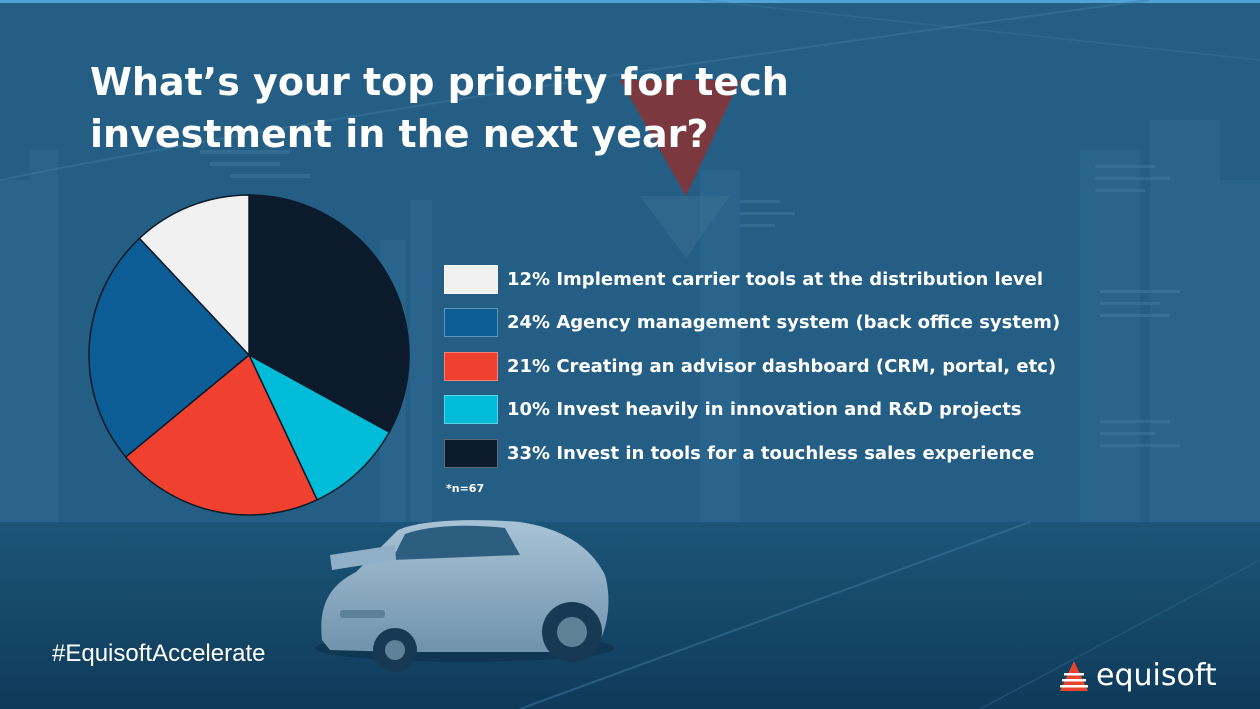  I want to click on title-line-1: What’s your top priority for tech, so click(439, 82).